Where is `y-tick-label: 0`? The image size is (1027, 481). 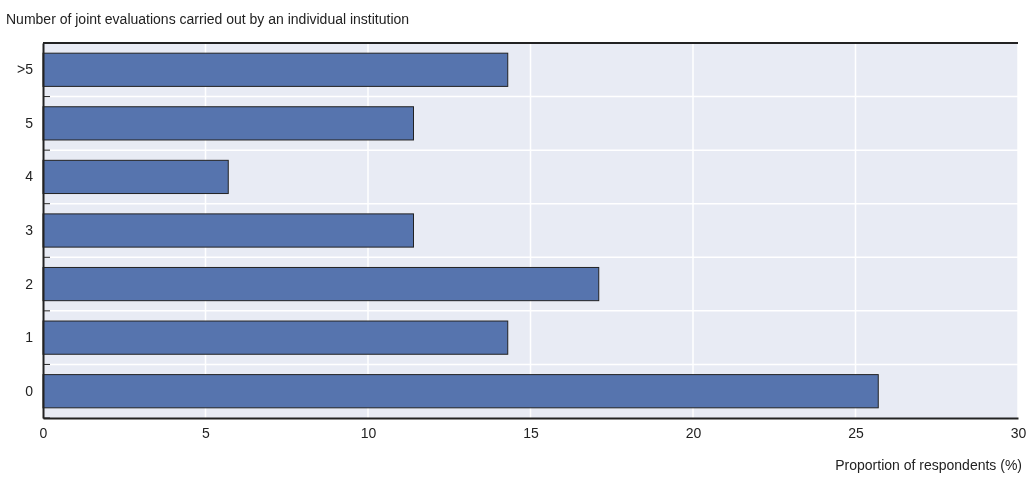 y-tick-label: 0 is located at coordinates (29, 390).